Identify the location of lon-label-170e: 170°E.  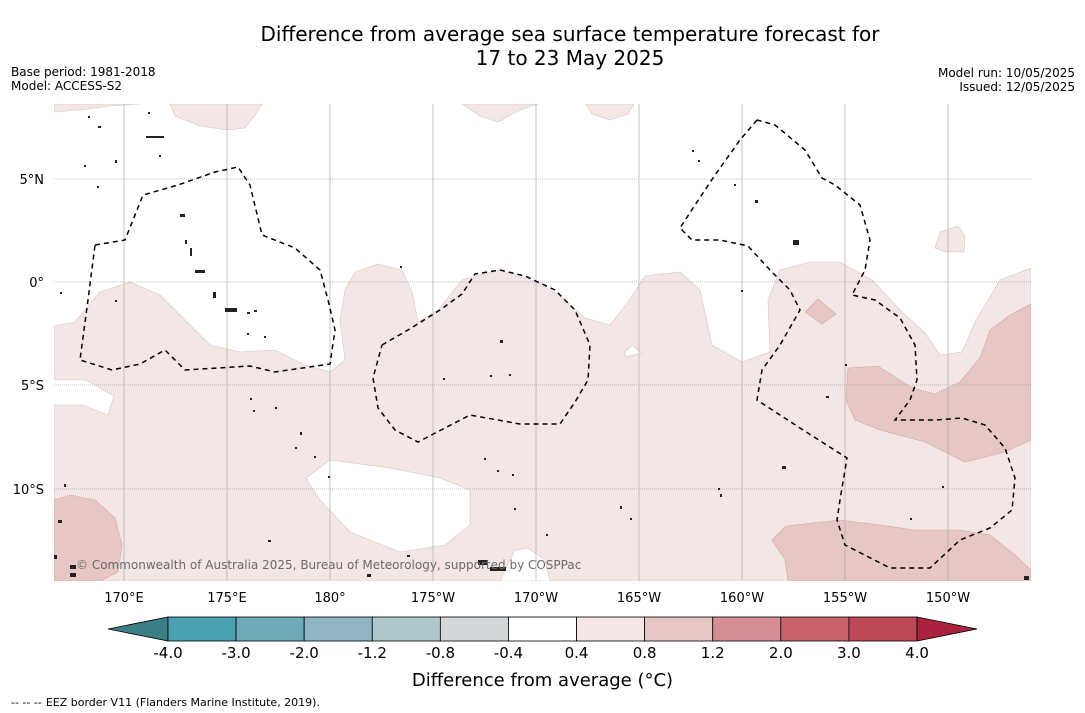
(124, 598).